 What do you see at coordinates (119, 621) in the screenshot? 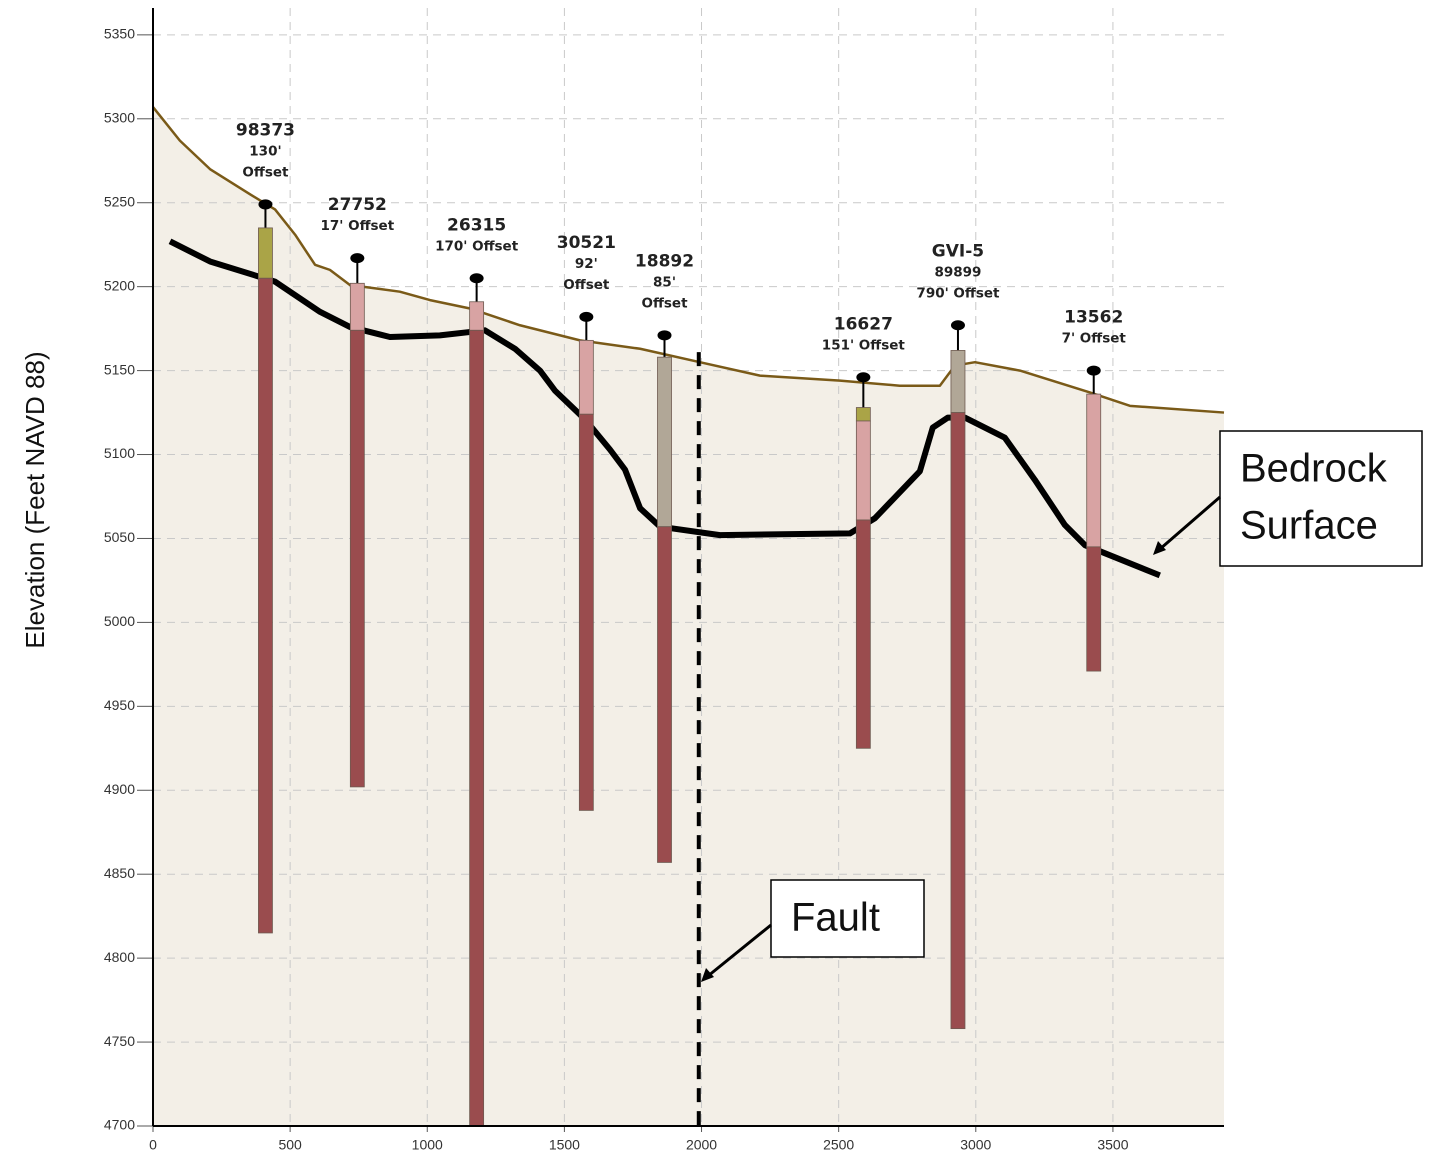
I see `y-tick-label: 5000` at bounding box center [119, 621].